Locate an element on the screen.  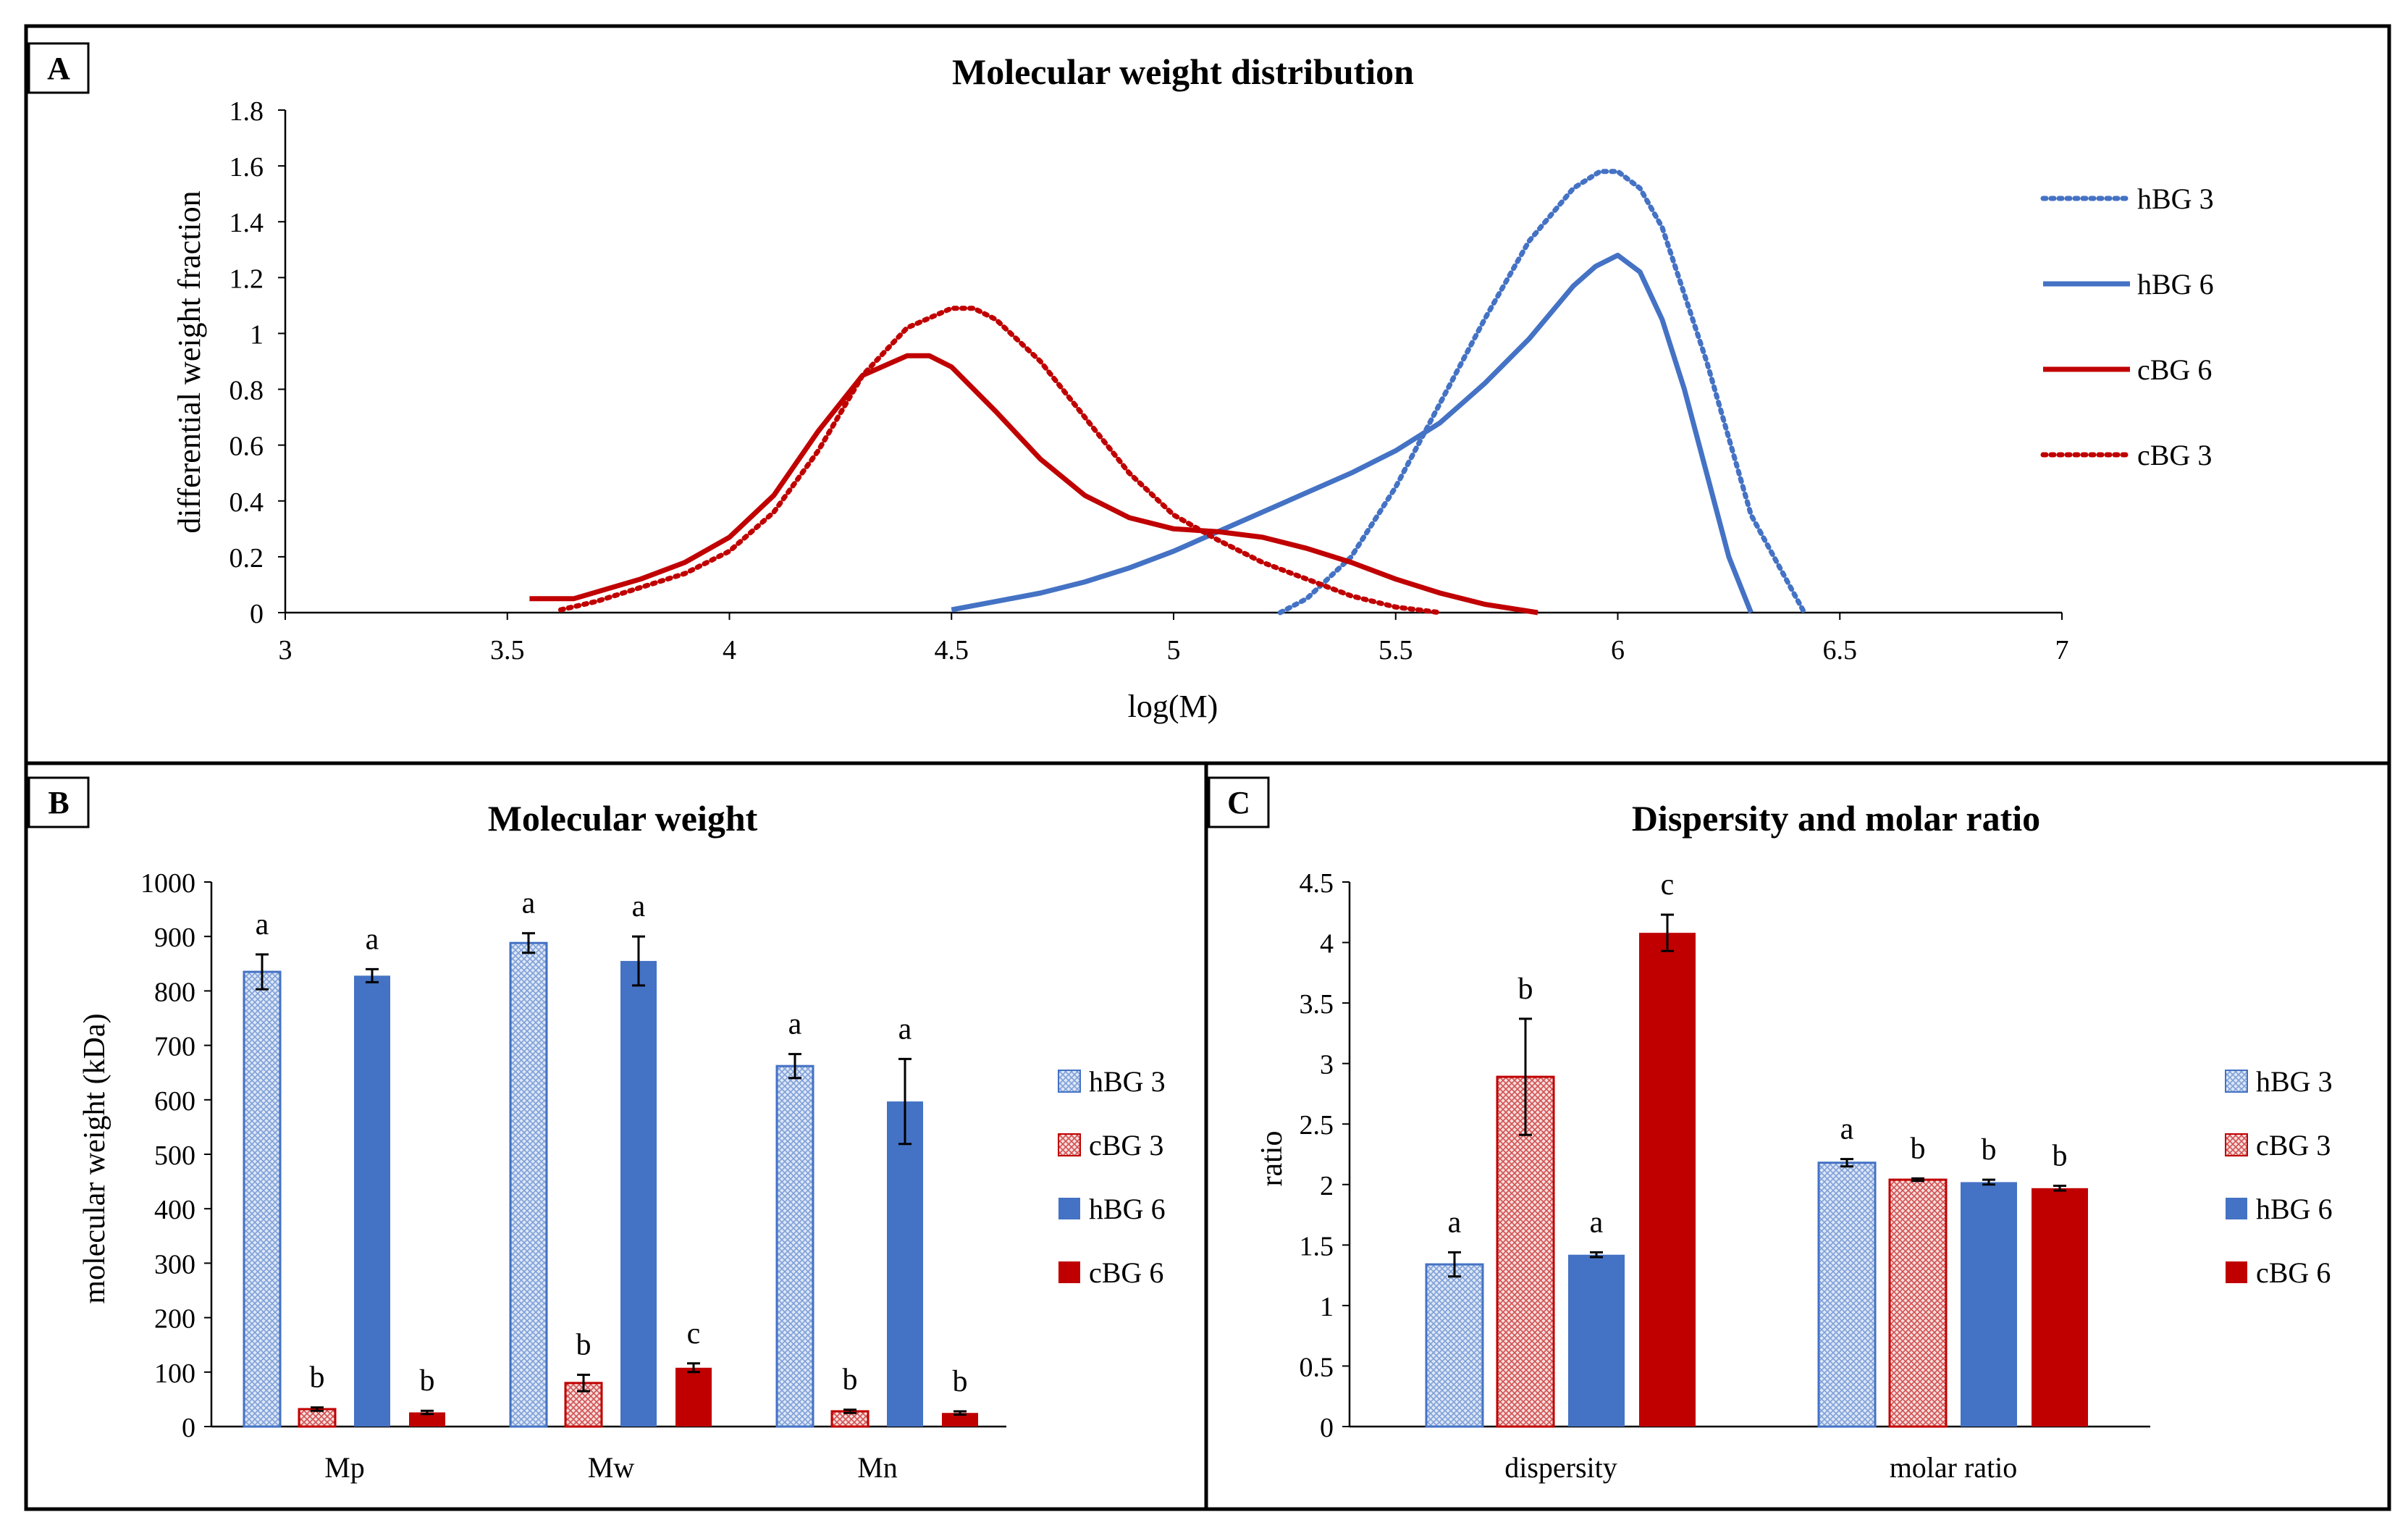
panel-a-y-tick-label: 1 is located at coordinates (257, 334).